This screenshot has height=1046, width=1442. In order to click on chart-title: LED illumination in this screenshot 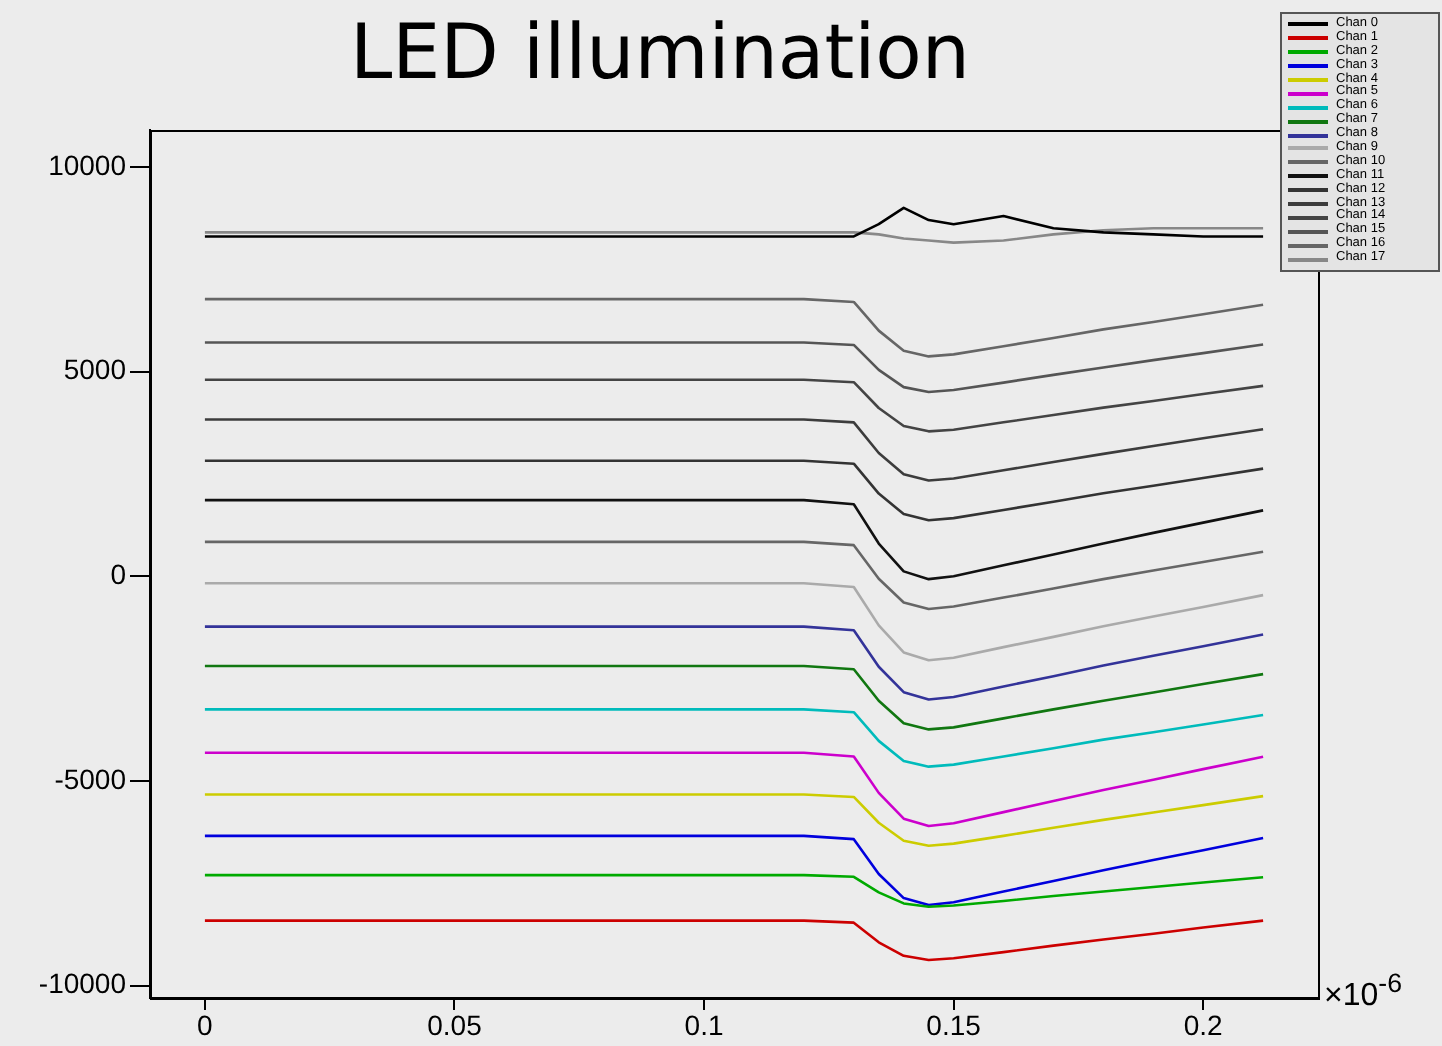, I will do `click(659, 52)`.